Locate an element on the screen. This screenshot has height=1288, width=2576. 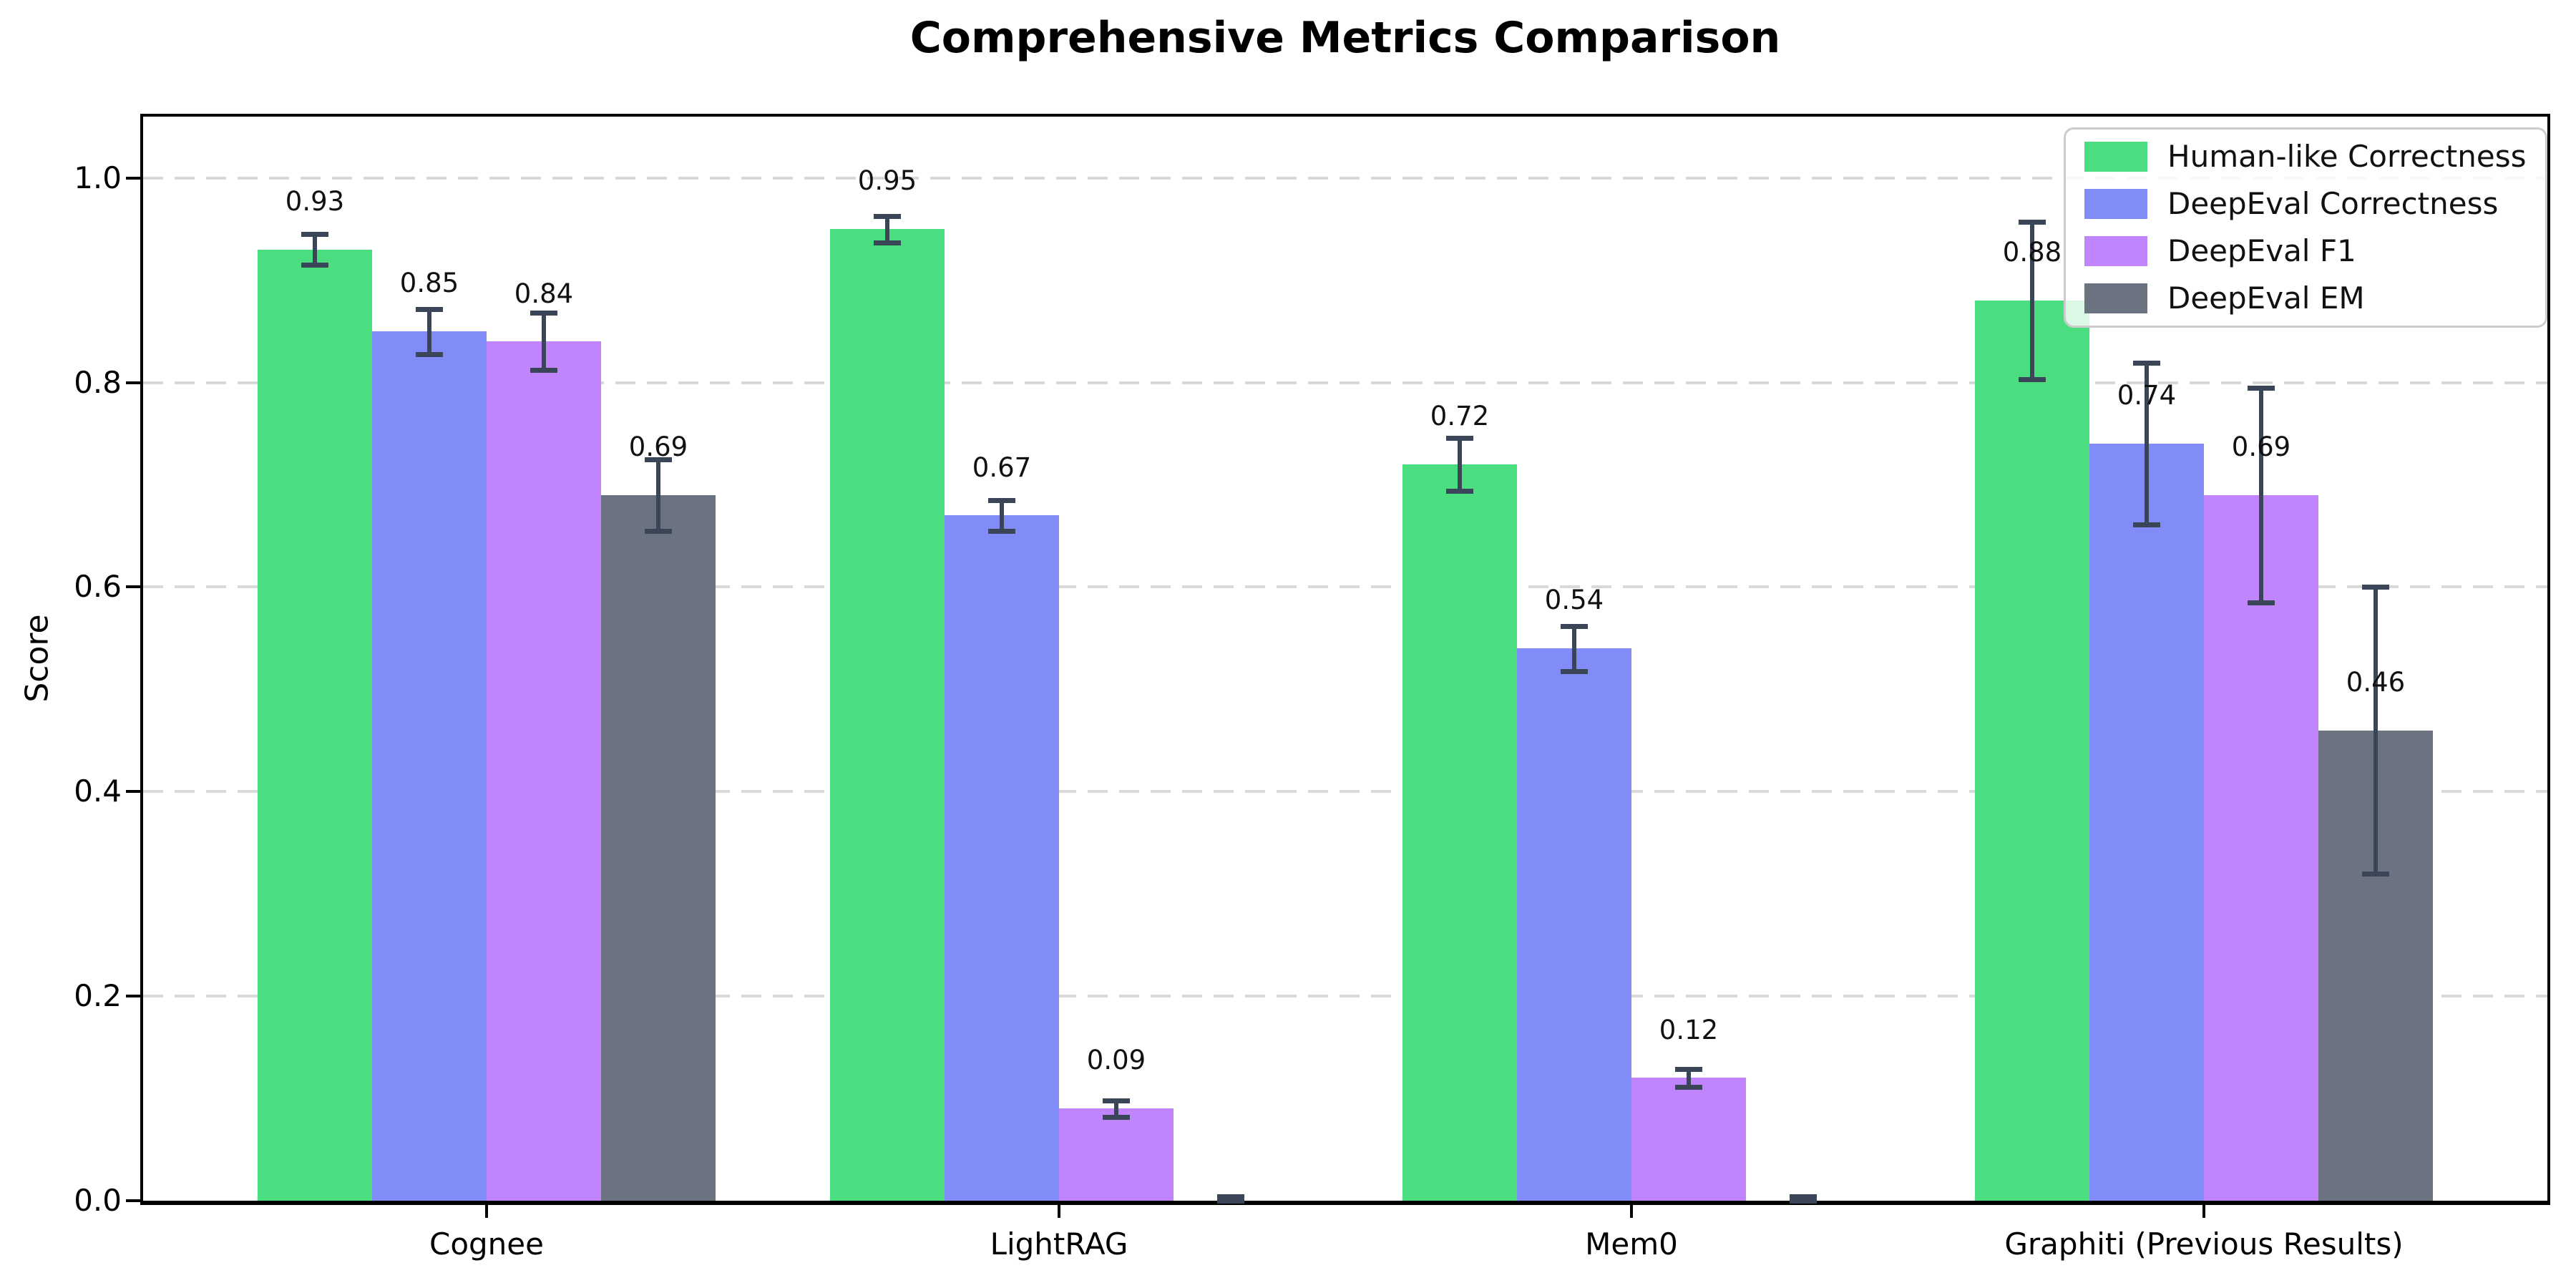
legend-item-label: DeepEval F1 is located at coordinates (2261, 250).